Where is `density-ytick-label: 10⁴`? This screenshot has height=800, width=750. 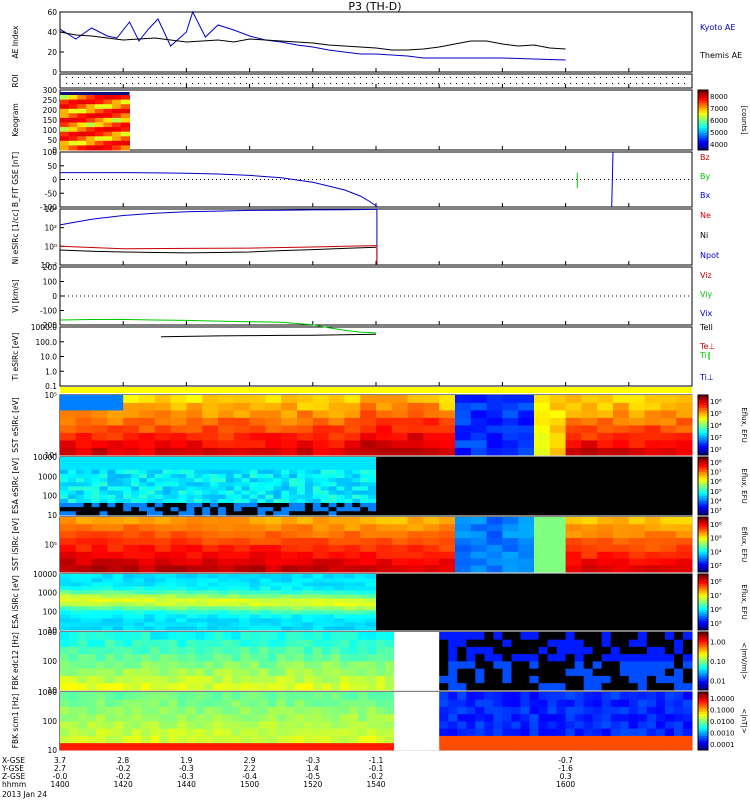 density-ytick-label: 10⁴ is located at coordinates (50, 209).